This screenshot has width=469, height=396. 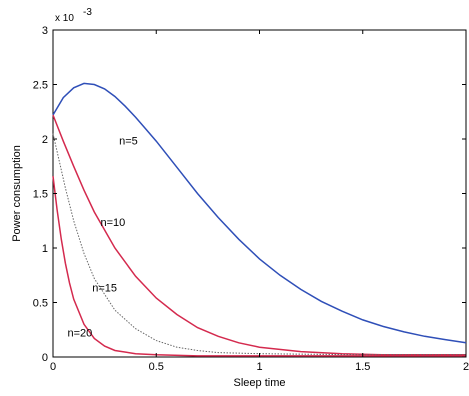 What do you see at coordinates (79, 333) in the screenshot?
I see `series-label-n-20: n=20` at bounding box center [79, 333].